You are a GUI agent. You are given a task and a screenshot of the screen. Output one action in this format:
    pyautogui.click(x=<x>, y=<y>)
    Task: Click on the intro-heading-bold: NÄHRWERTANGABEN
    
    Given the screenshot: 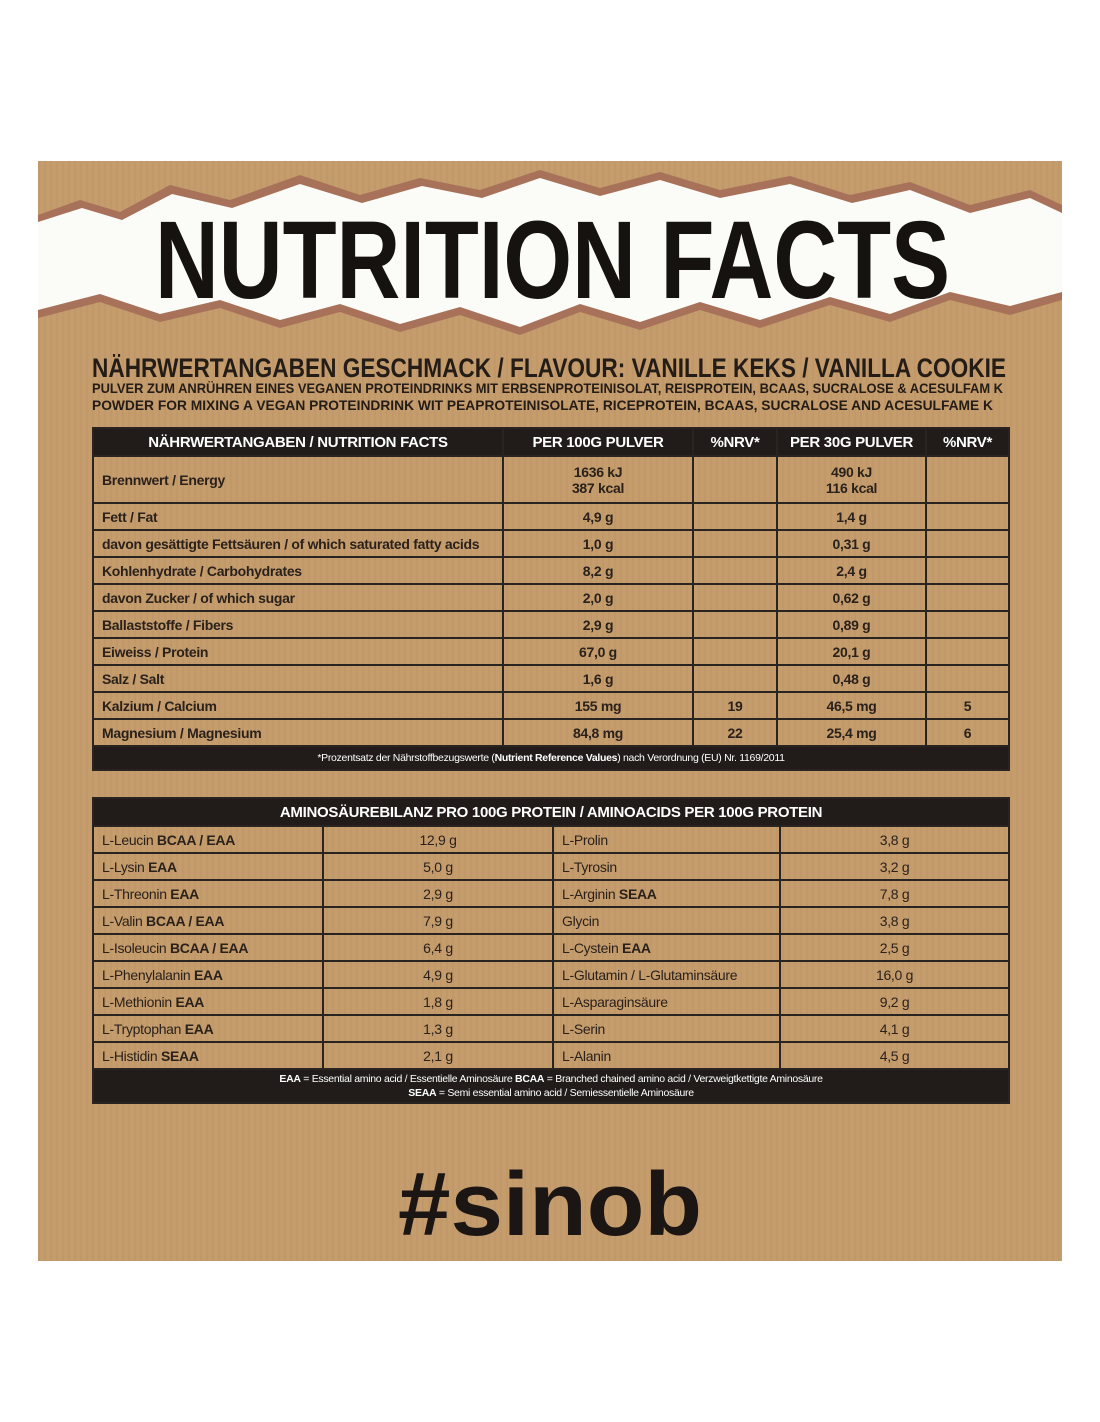 What is the action you would take?
    pyautogui.click(x=214, y=368)
    